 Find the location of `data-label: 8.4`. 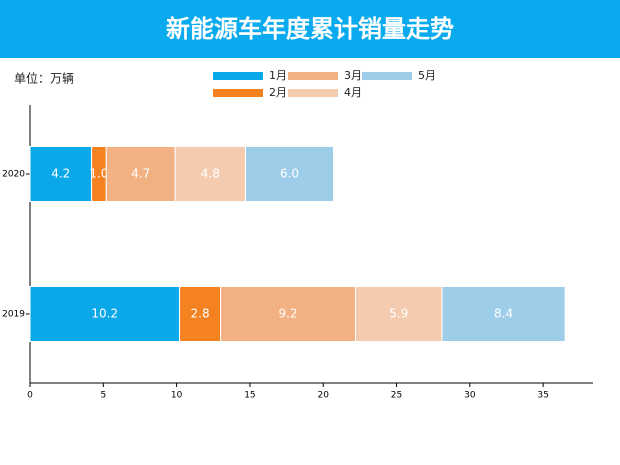

data-label: 8.4 is located at coordinates (503, 314).